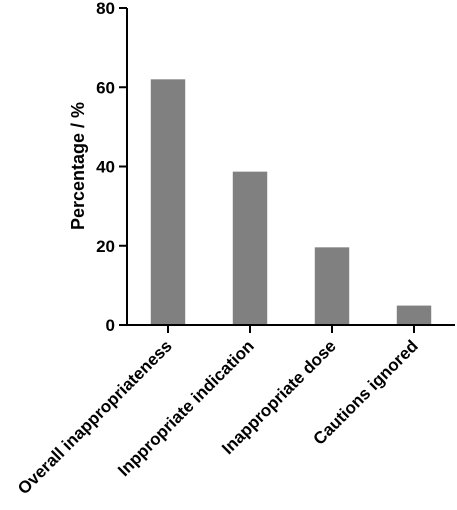 The width and height of the screenshot is (457, 510). Describe the element at coordinates (105, 246) in the screenshot. I see `y-tick-label: 20` at that location.